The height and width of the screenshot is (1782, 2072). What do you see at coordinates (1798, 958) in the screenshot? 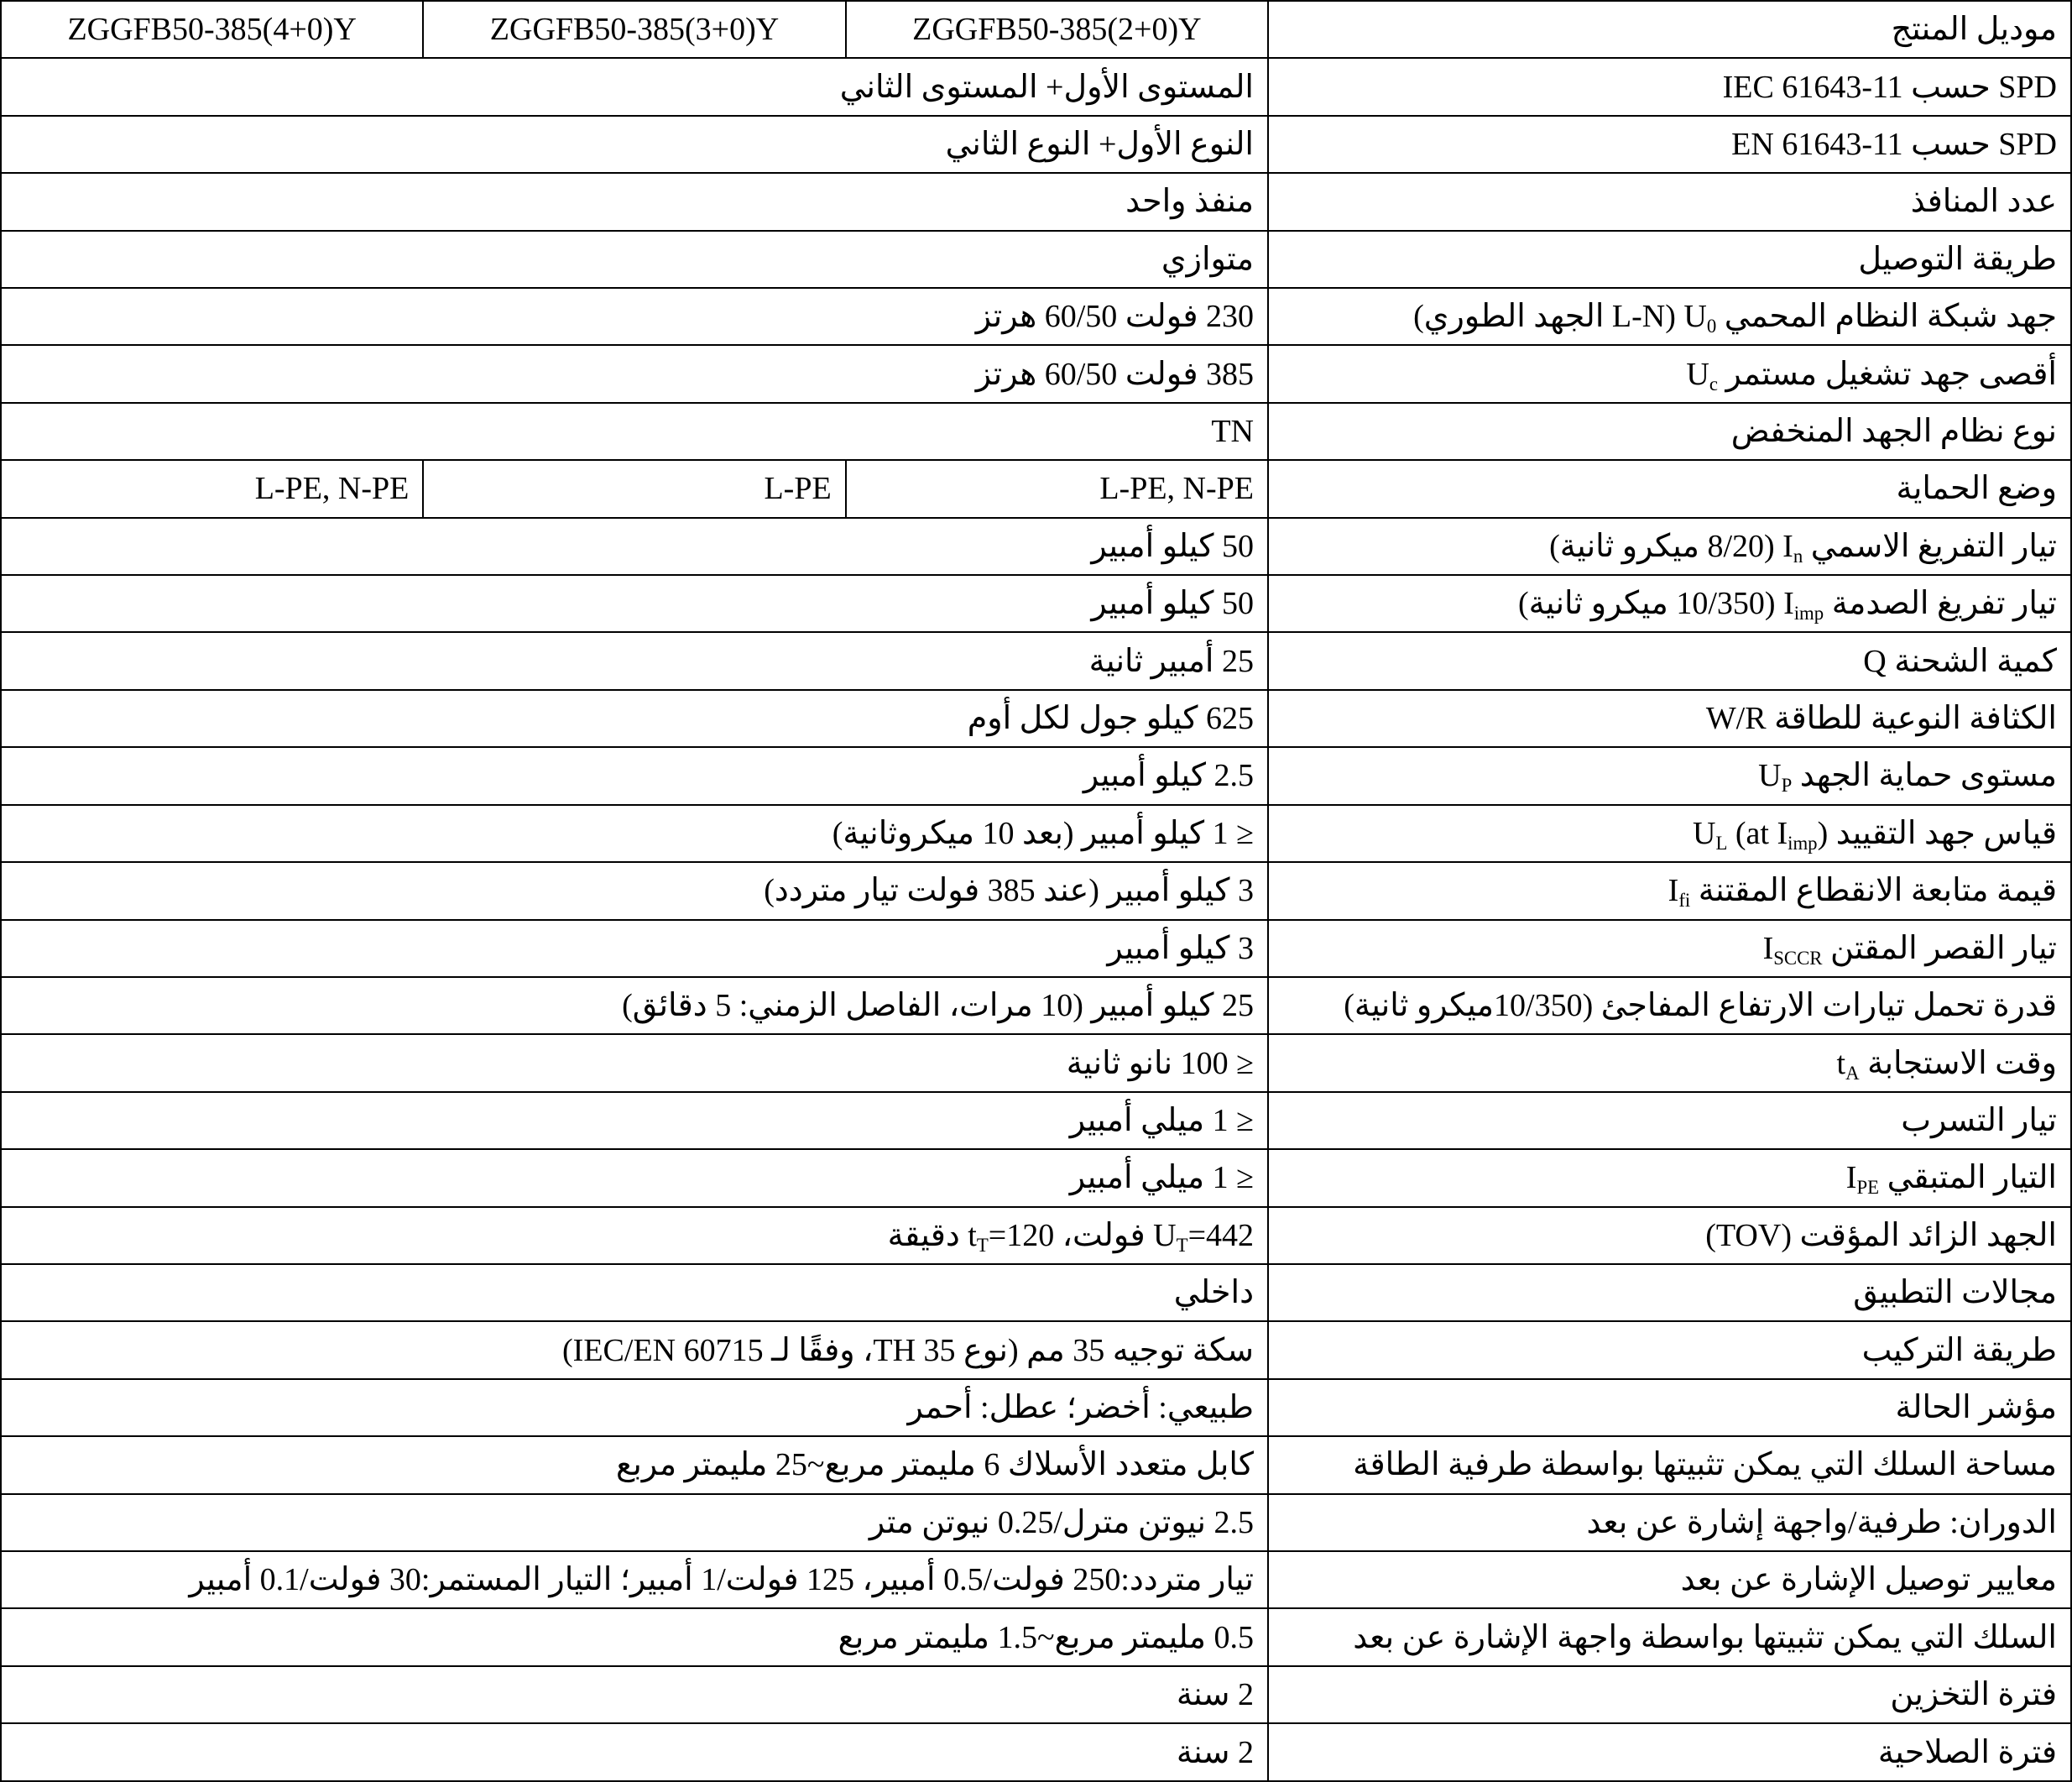
I see `subscript: SCCR` at bounding box center [1798, 958].